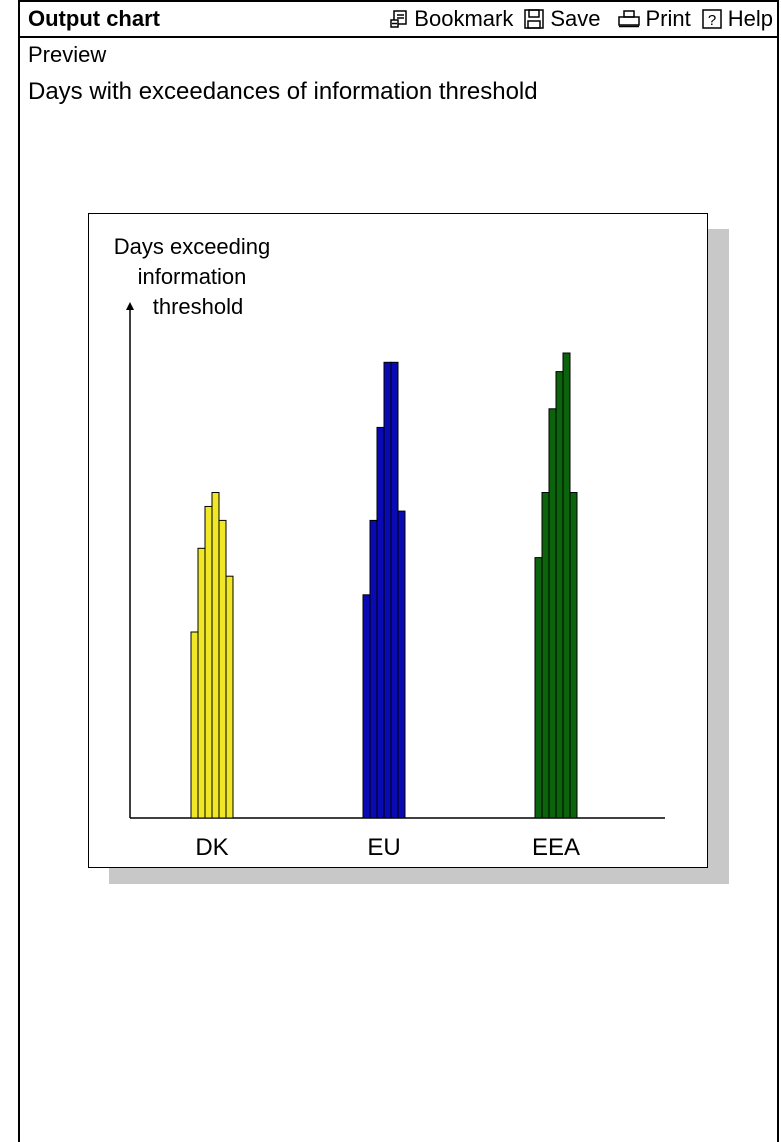 Image resolution: width=781 pixels, height=1142 pixels. I want to click on y-axis-arrow, so click(130, 306).